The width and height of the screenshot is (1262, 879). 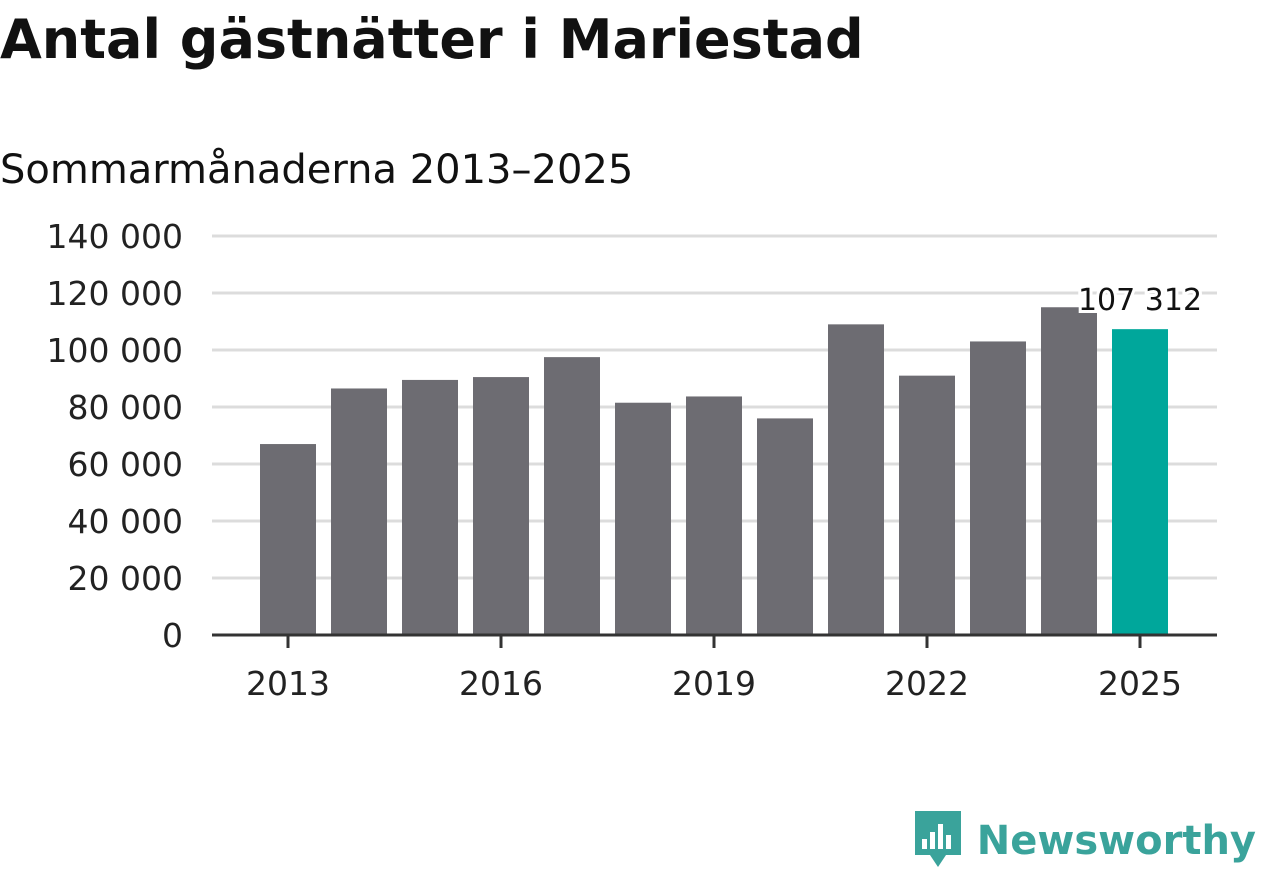 I want to click on x-tick-label: 2013, so click(x=288, y=683).